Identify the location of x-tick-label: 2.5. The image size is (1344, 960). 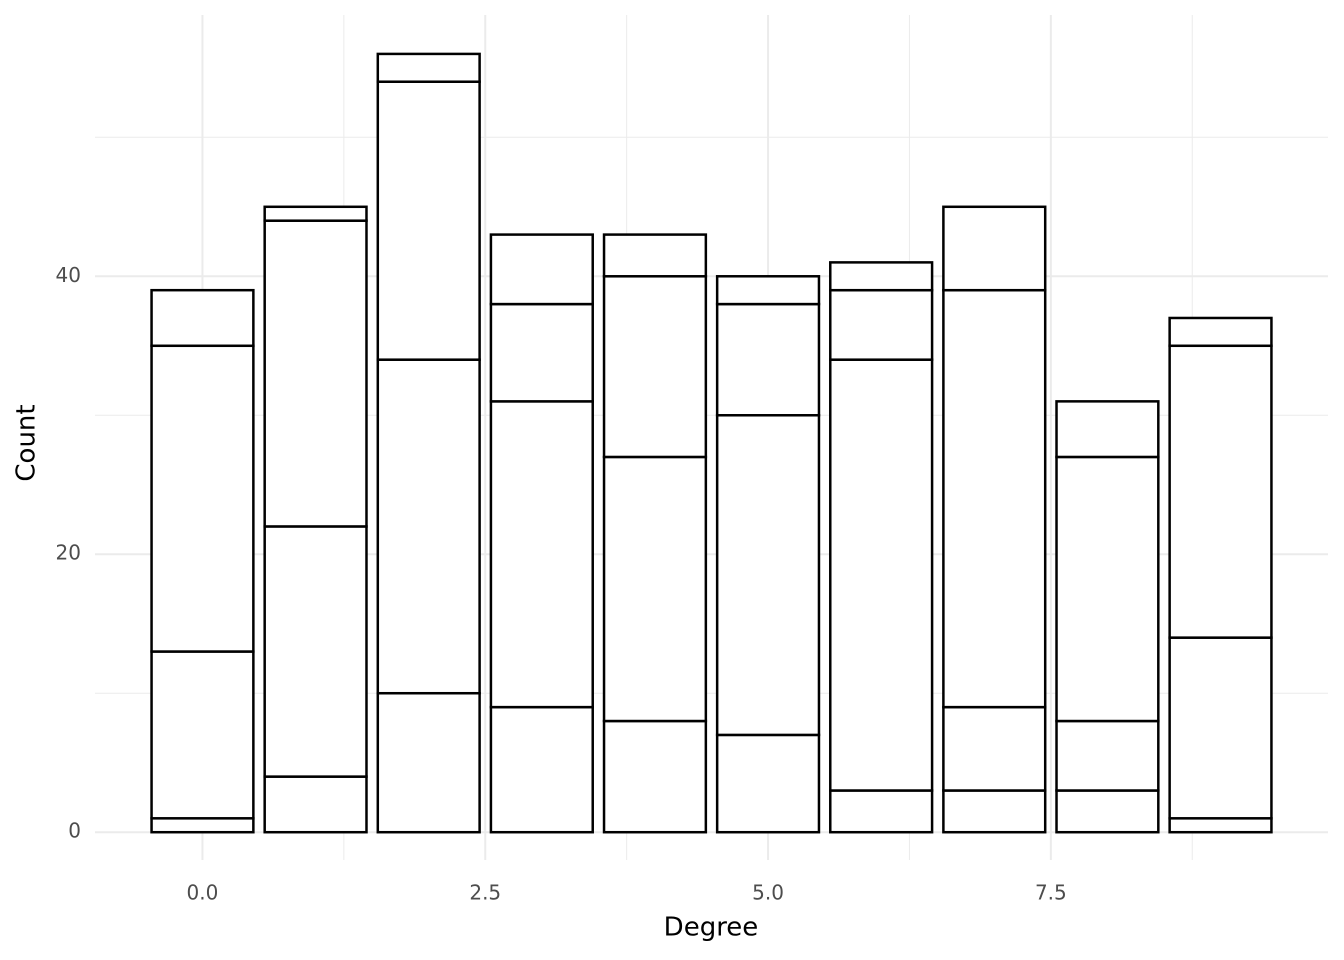
(485, 893).